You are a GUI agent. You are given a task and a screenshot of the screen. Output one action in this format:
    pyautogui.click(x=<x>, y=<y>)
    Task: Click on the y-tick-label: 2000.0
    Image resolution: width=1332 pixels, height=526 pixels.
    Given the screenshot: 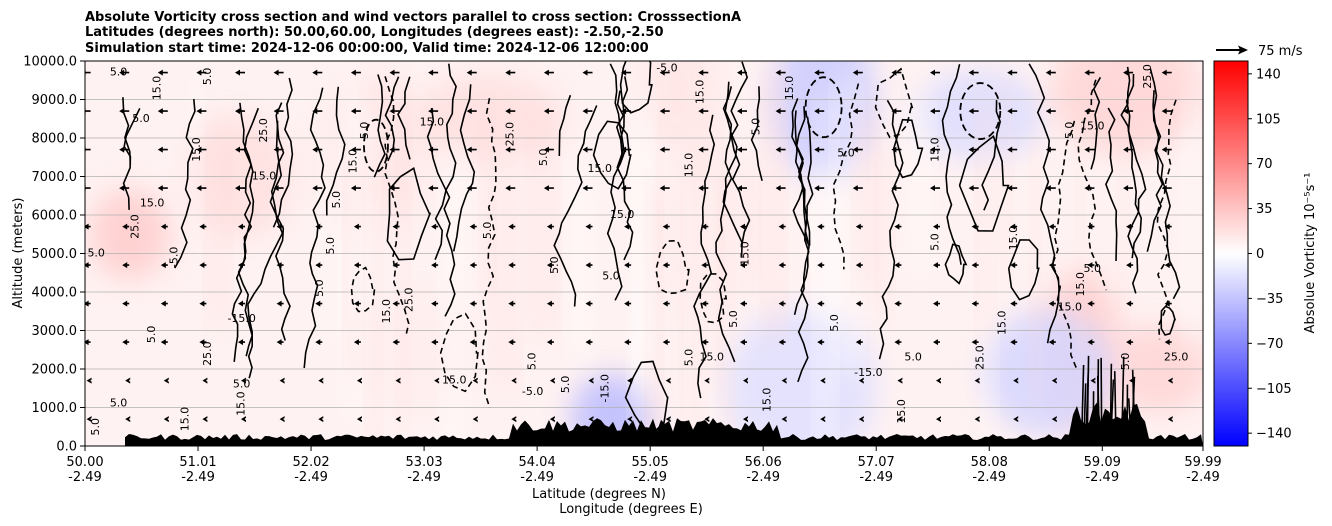 What is the action you would take?
    pyautogui.click(x=55, y=370)
    